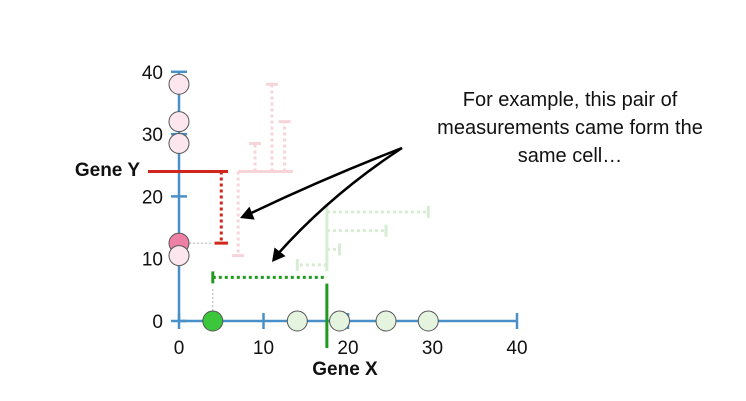 The width and height of the screenshot is (746, 401). I want to click on y-tick-label: 20, so click(152, 197).